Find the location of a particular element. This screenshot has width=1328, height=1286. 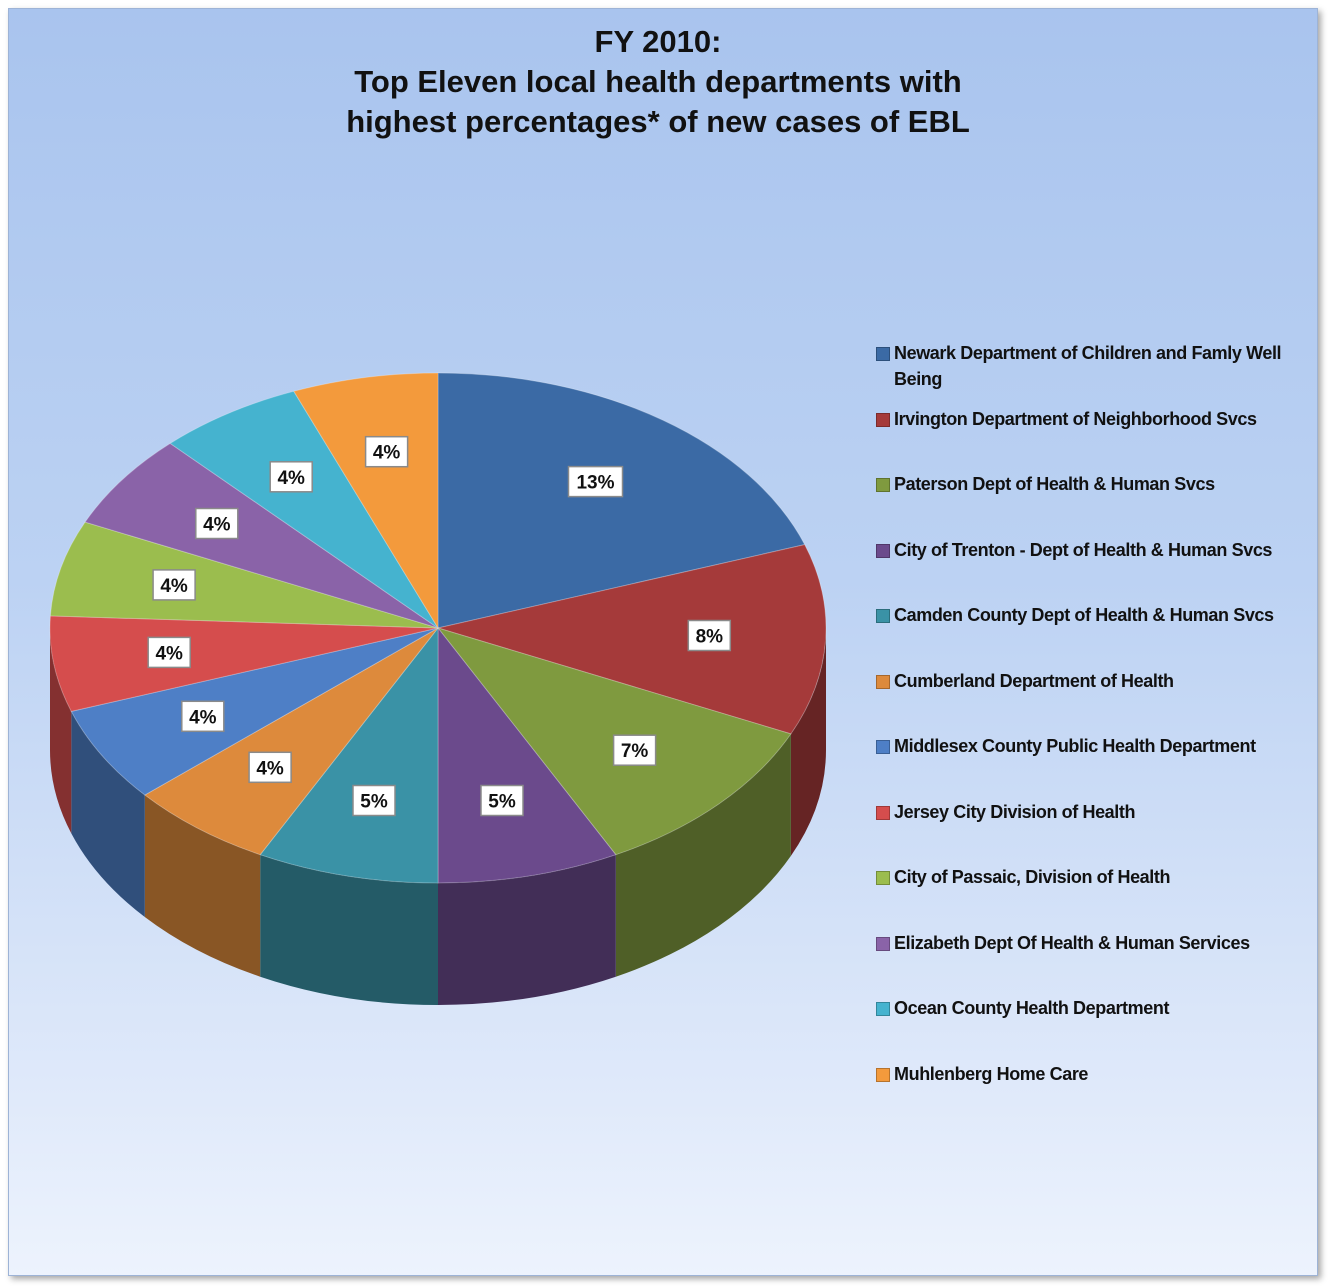

data-label: 13% is located at coordinates (596, 482).